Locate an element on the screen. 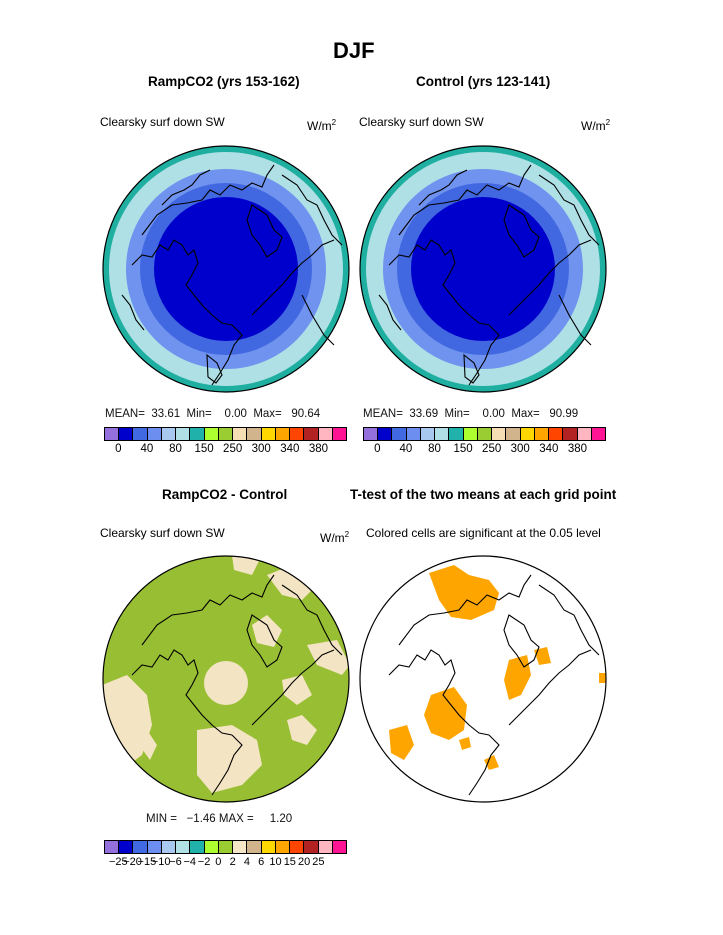 The width and height of the screenshot is (723, 935). main-title: DJF is located at coordinates (354, 50).